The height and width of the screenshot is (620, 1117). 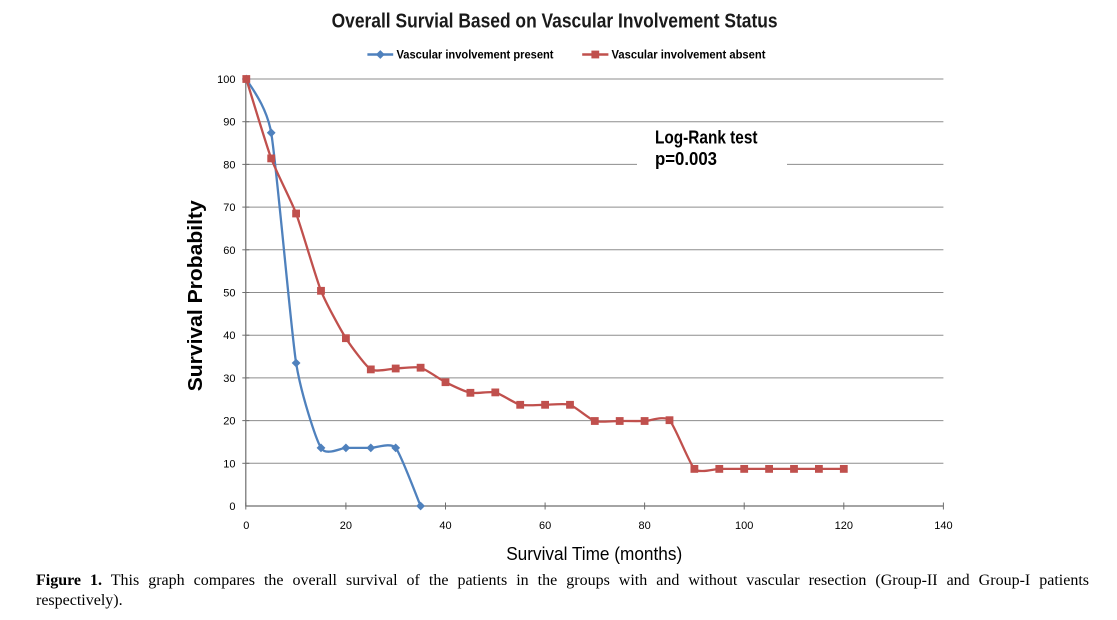 I want to click on svg-text: 70, so click(x=229, y=208).